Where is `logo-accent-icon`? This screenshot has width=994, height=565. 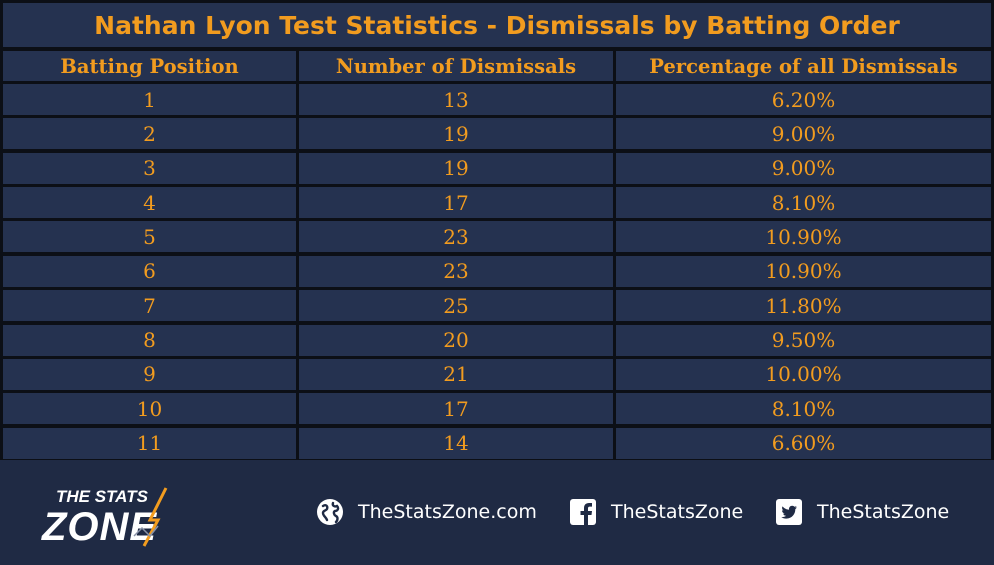 logo-accent-icon is located at coordinates (155, 517).